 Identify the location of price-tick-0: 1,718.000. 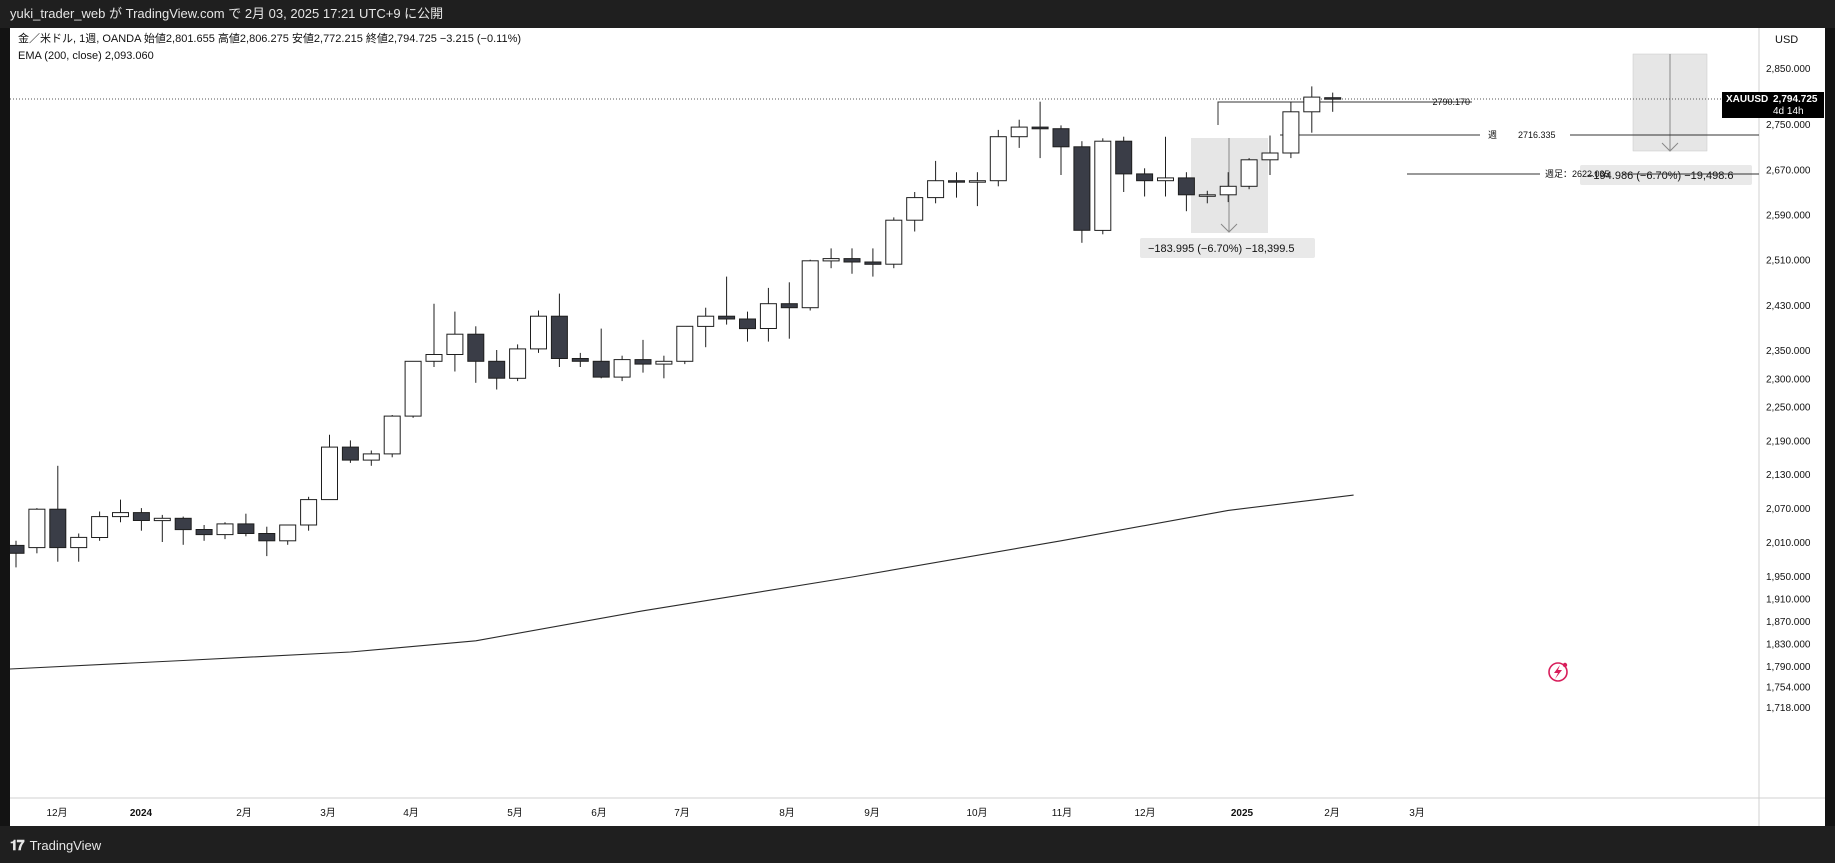
(1788, 708).